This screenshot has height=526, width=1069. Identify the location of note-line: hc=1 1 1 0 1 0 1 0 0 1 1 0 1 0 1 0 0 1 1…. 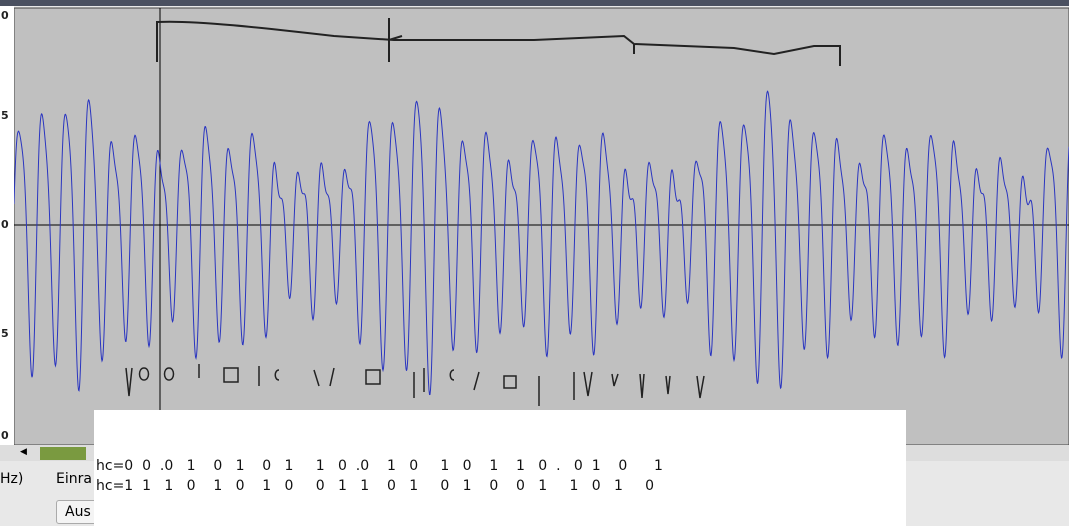
(375, 486).